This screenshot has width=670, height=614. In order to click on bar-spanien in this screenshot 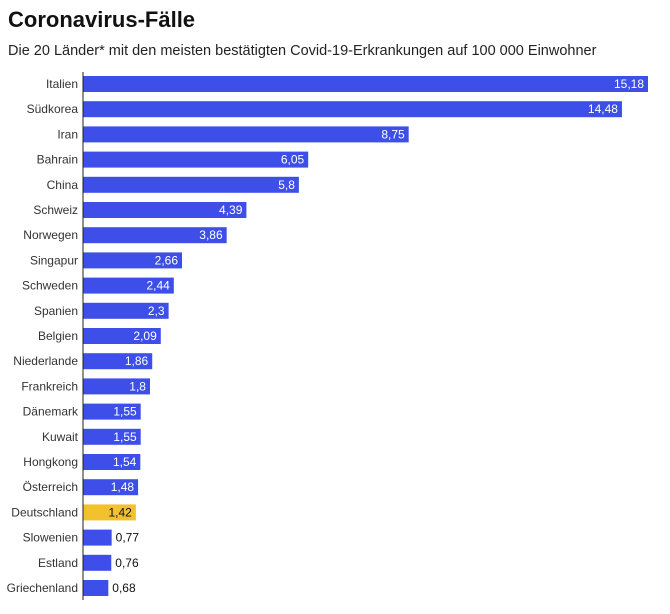, I will do `click(126, 310)`.